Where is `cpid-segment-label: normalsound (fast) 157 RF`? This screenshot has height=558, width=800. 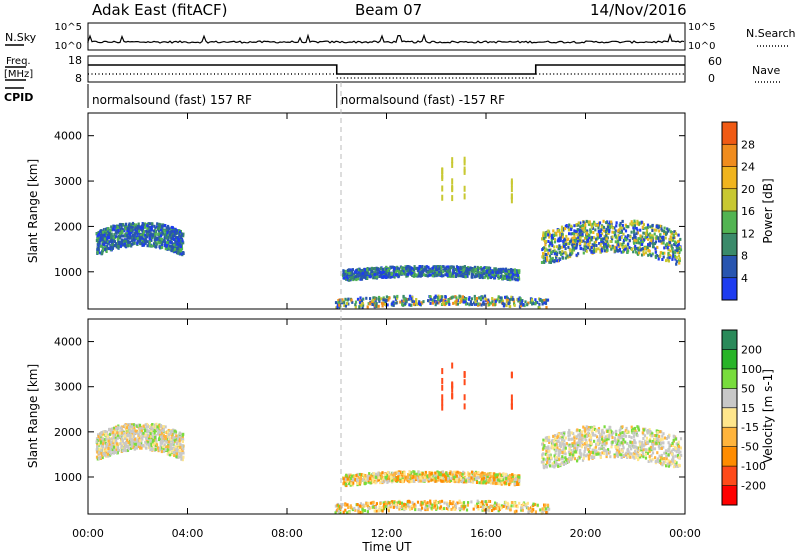 cpid-segment-label: normalsound (fast) 157 RF is located at coordinates (172, 100).